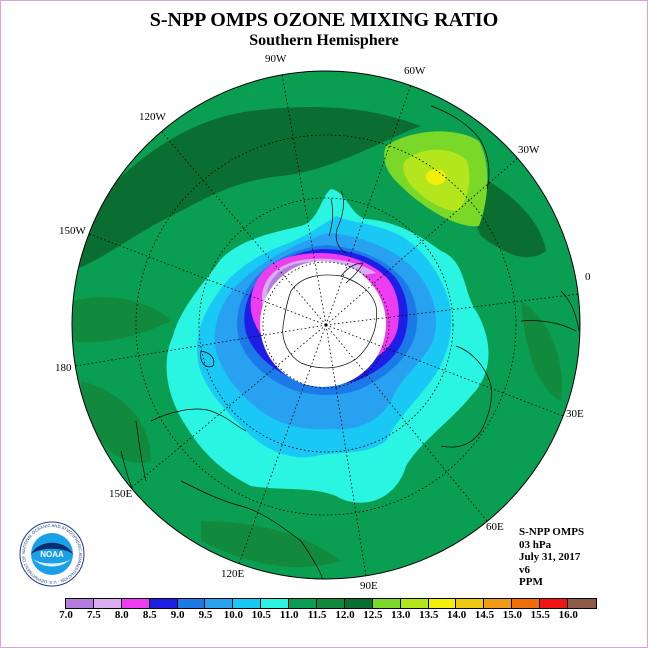  I want to click on colorbar-tick-label: 8.0, so click(121, 615).